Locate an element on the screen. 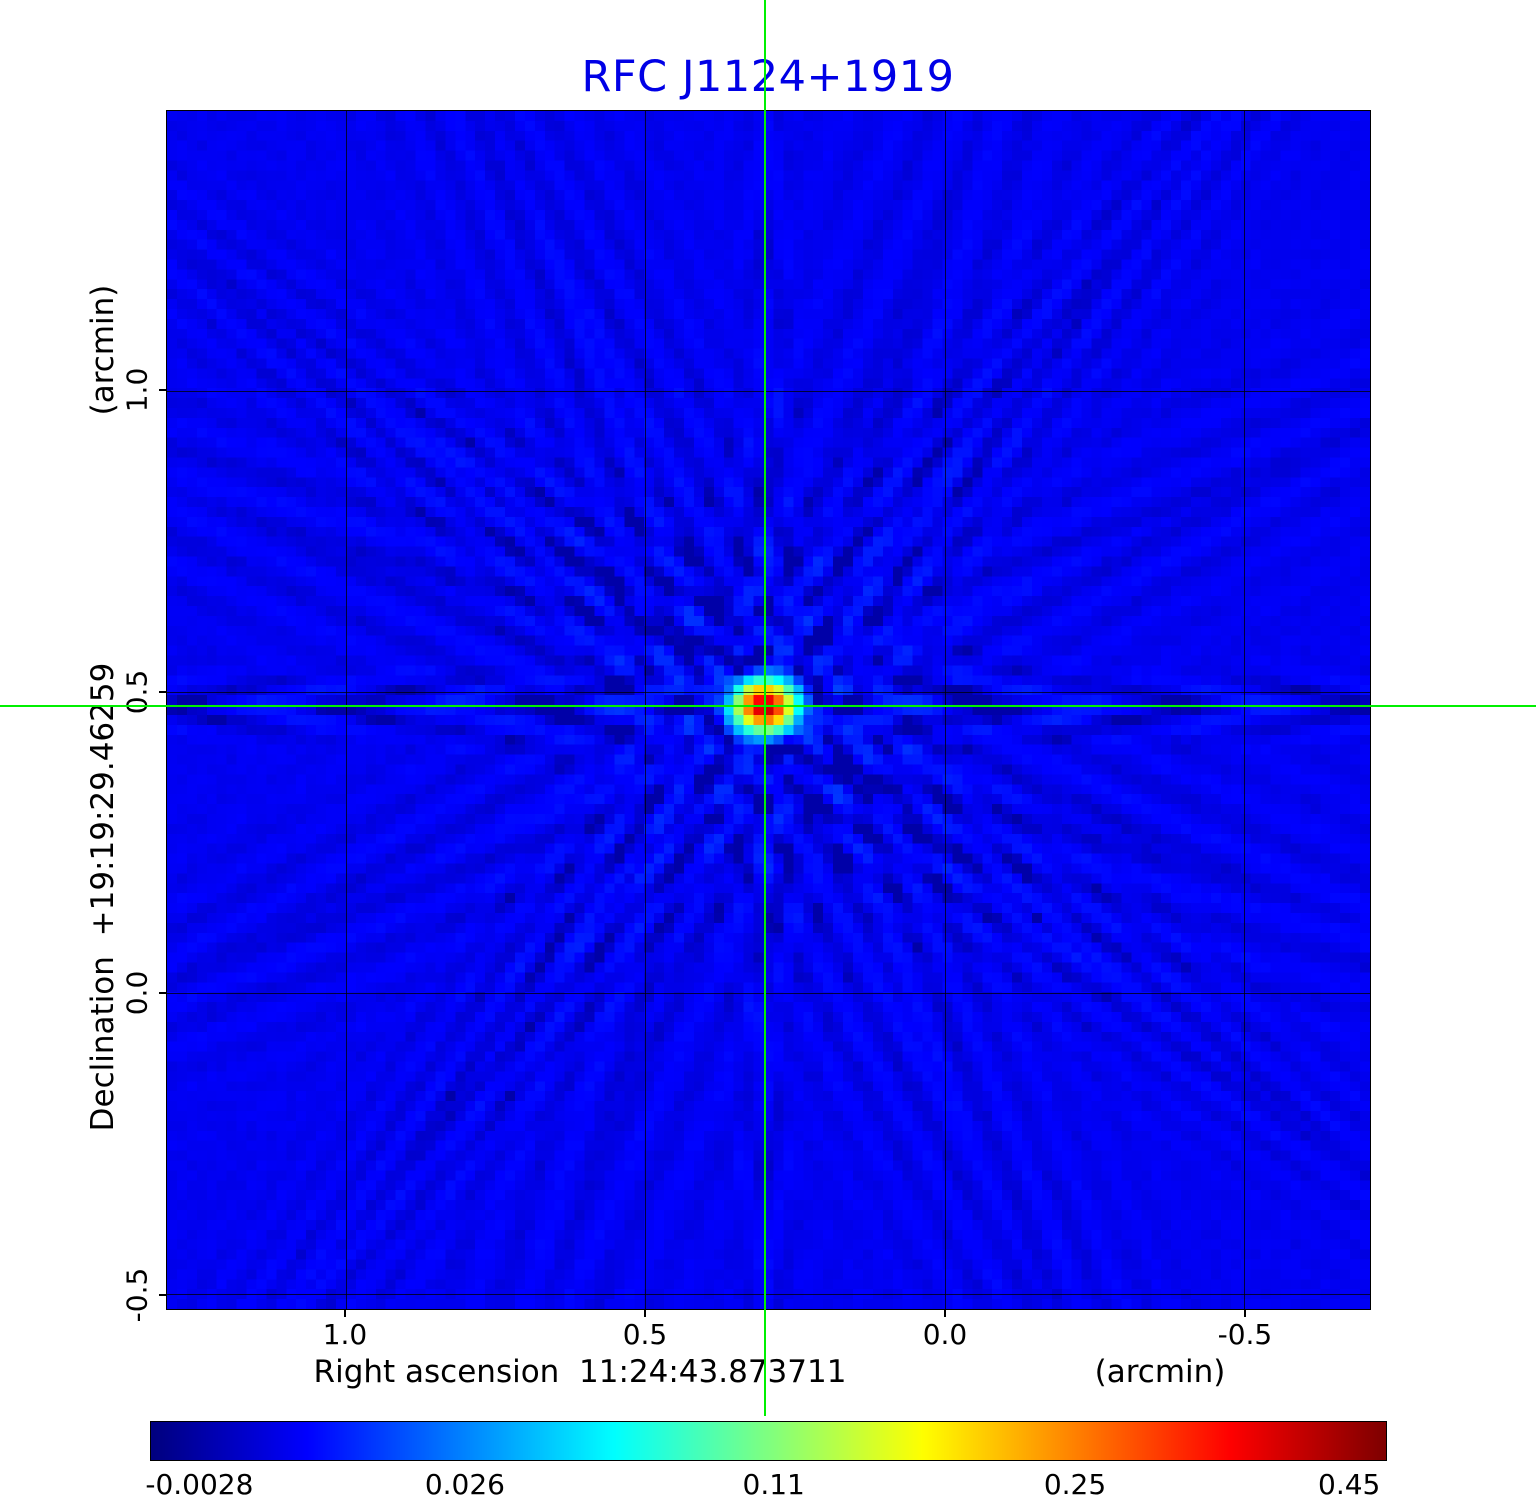  colorbar is located at coordinates (768, 1441).